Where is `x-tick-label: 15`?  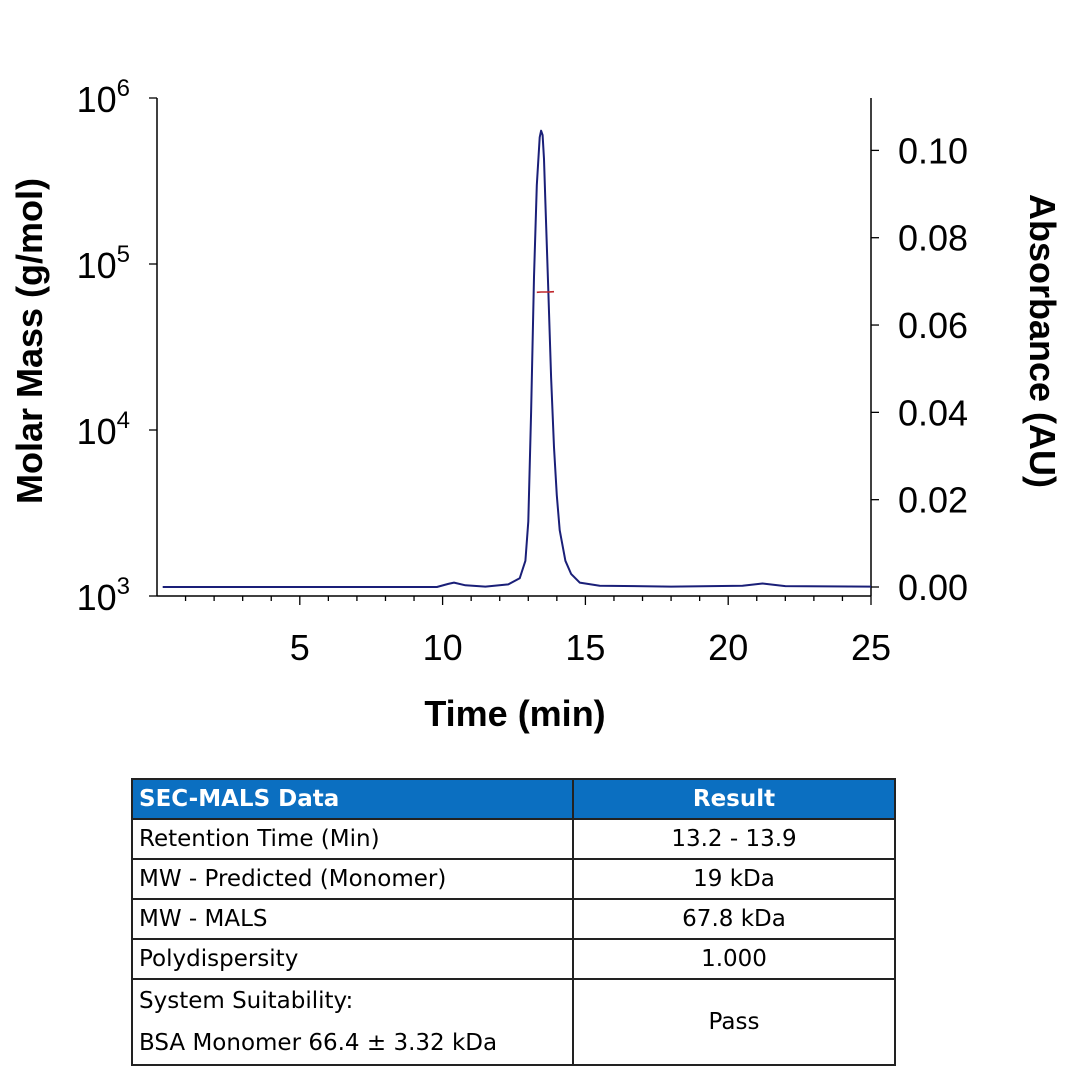 x-tick-label: 15 is located at coordinates (585, 647).